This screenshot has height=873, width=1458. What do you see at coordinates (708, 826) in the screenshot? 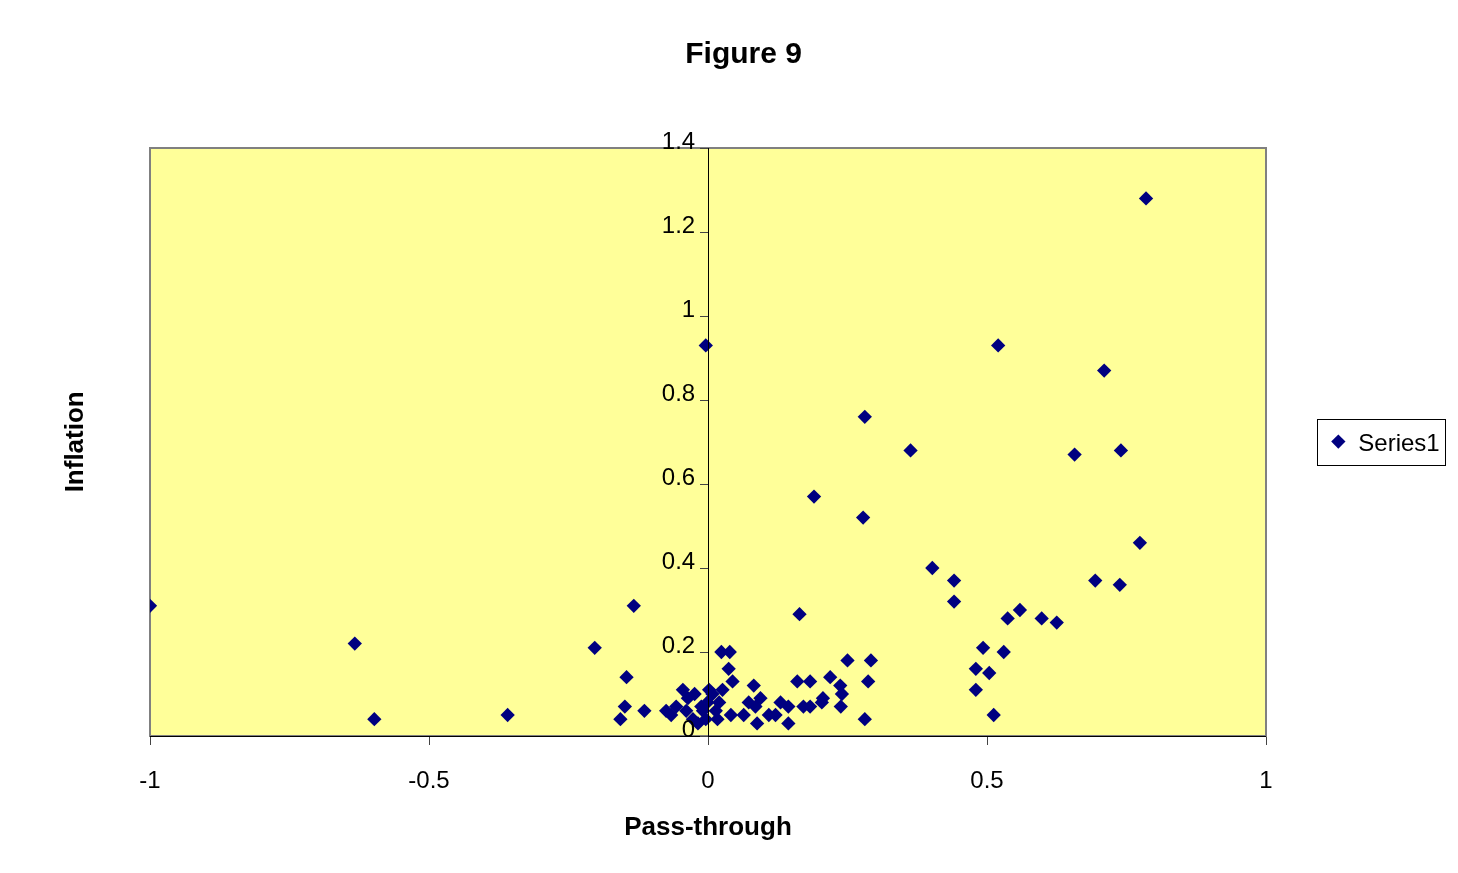
I see `x-axis-title: Pass-through` at bounding box center [708, 826].